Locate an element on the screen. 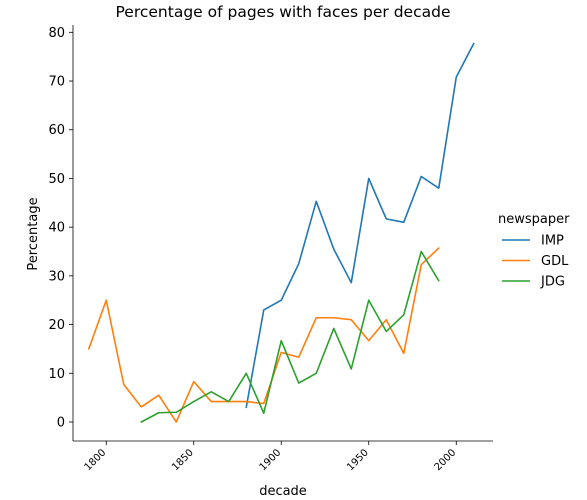 This screenshot has height=500, width=587. x-axis-label: decade is located at coordinates (283, 491).